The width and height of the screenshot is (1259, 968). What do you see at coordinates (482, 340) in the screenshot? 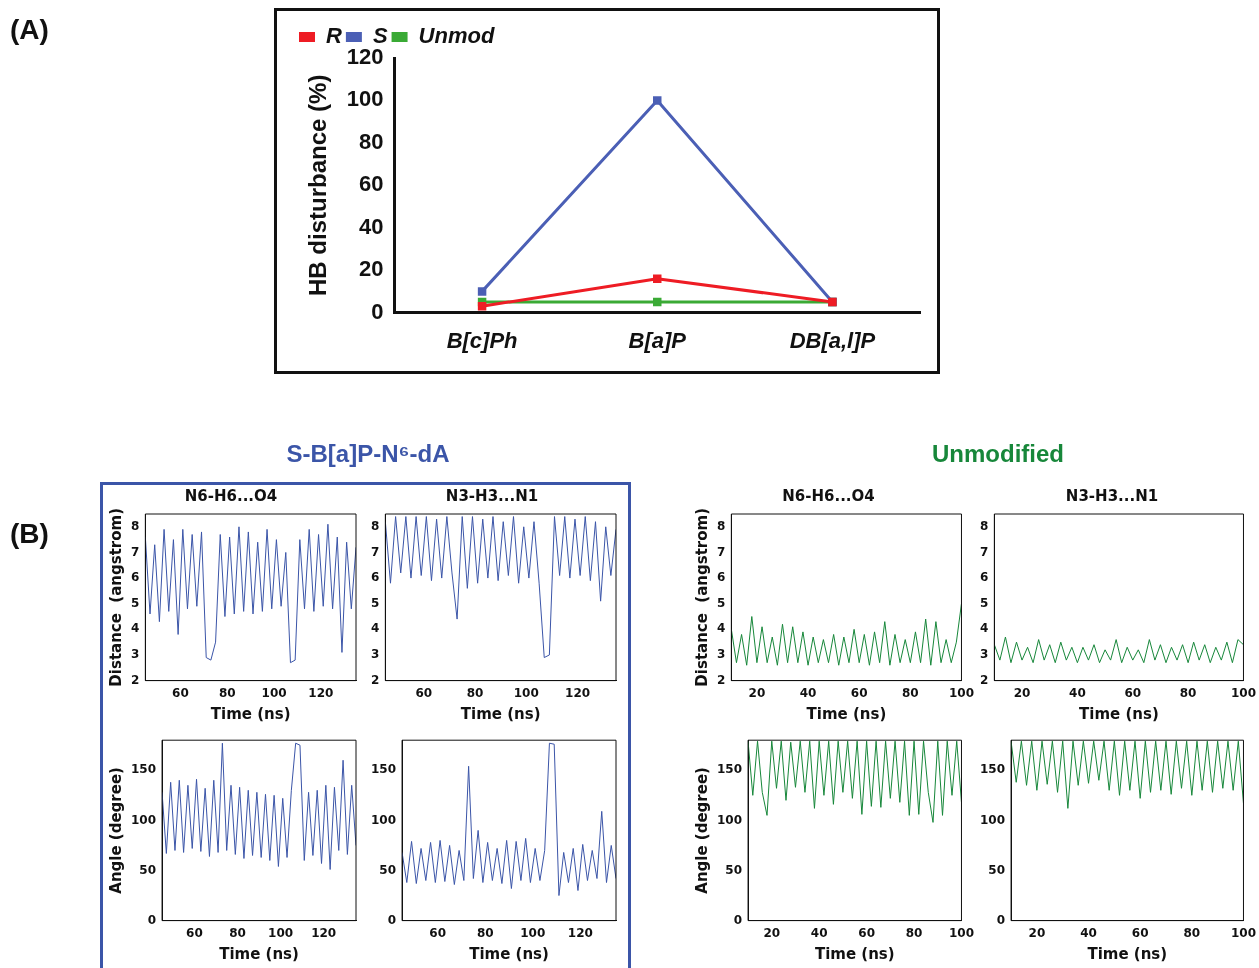
I see `x-tick-label: B[c]Ph` at bounding box center [482, 340].